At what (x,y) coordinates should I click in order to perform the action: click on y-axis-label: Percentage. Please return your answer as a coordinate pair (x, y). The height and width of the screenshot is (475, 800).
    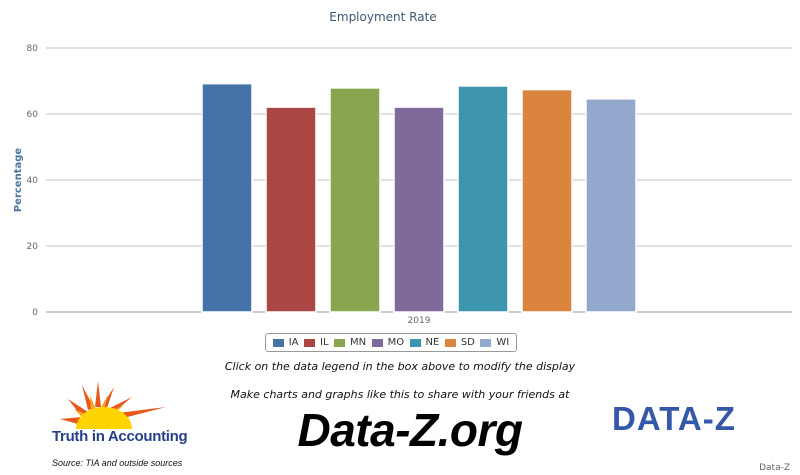
    Looking at the image, I should click on (18, 180).